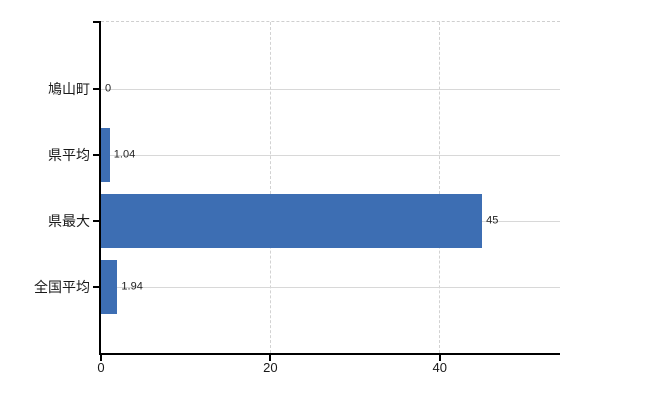 The image size is (650, 400). I want to click on y-axis-spine, so click(100, 188).